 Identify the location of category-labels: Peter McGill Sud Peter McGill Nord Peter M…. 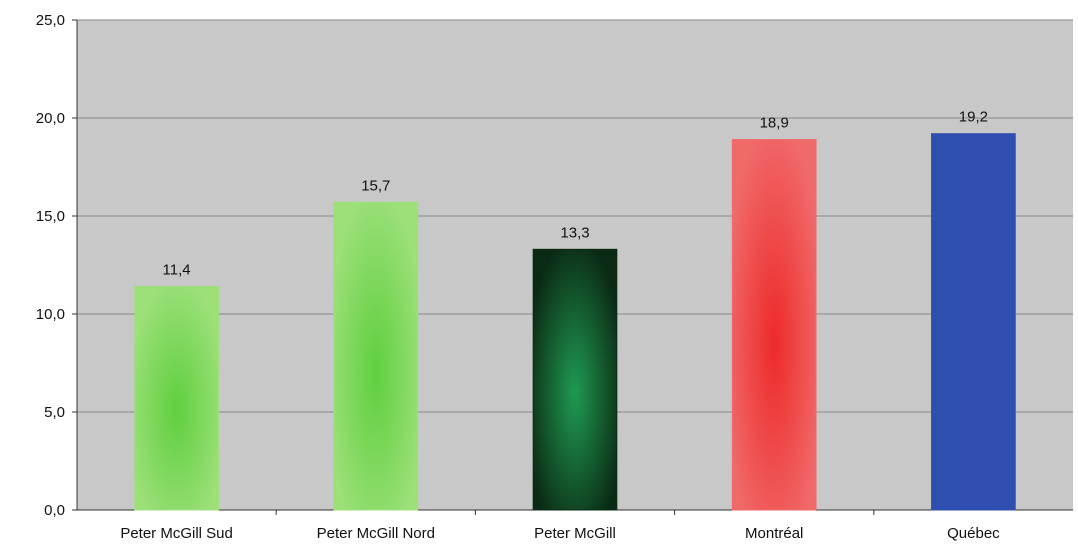
(560, 533).